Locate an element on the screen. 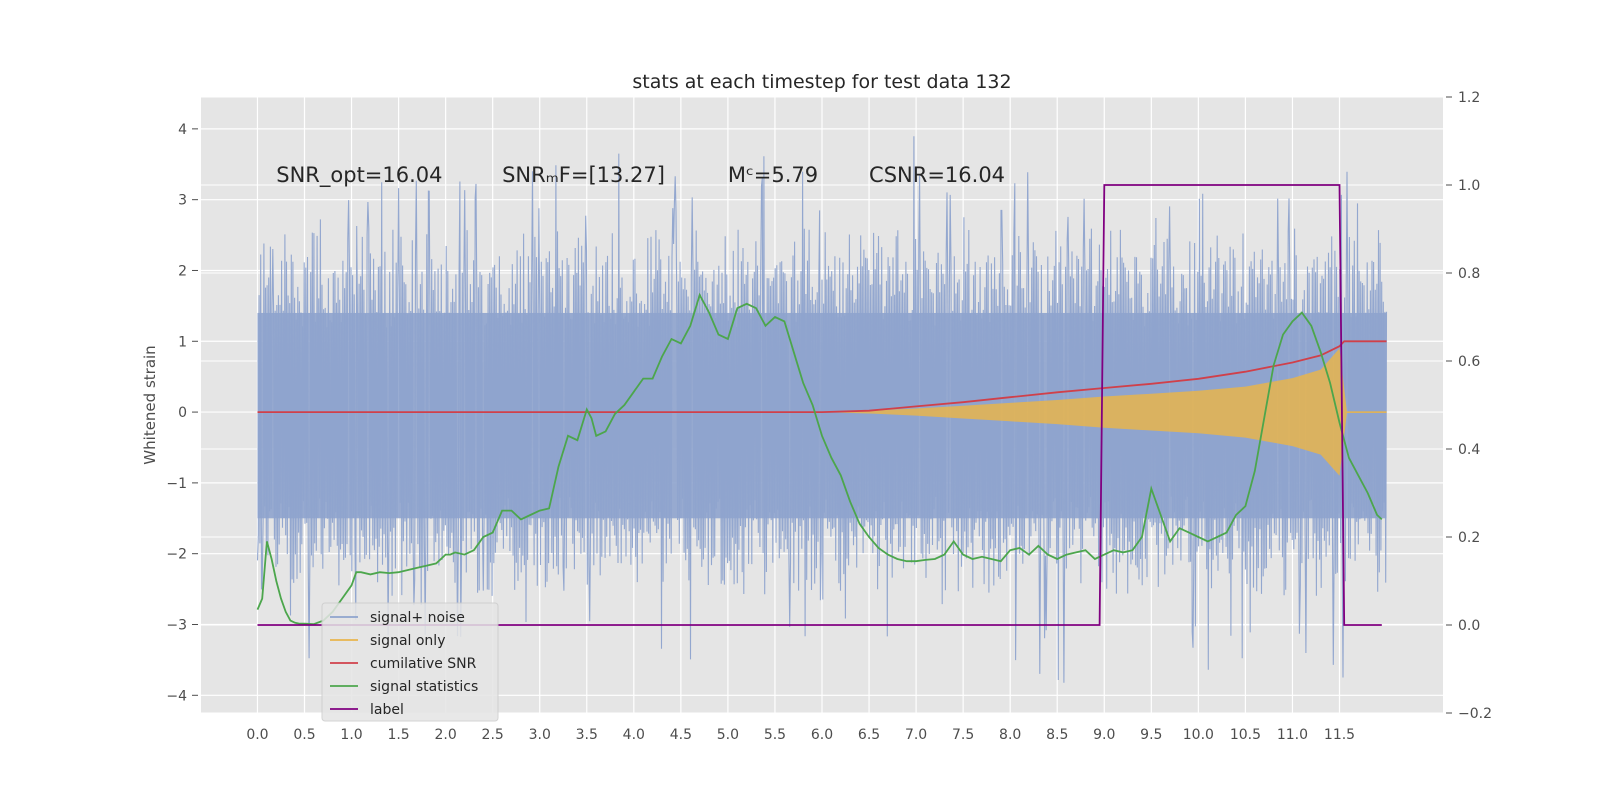  y2-tick-label: 0.0 is located at coordinates (1469, 626).